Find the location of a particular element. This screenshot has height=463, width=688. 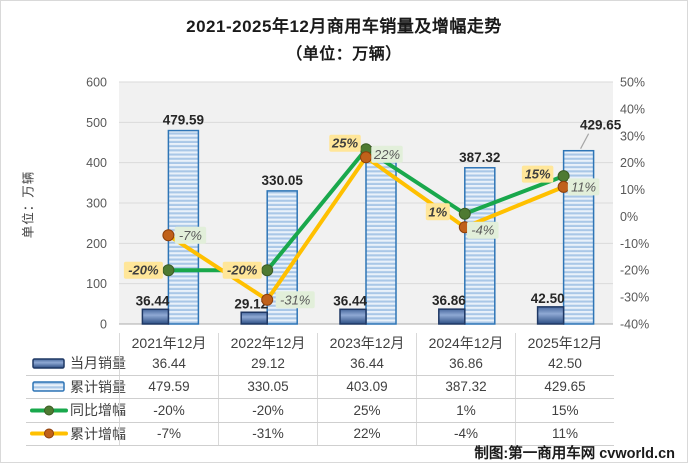

chart-title-line1: 2021-2025年12月商用车销量及增幅走势 is located at coordinates (344, 26).